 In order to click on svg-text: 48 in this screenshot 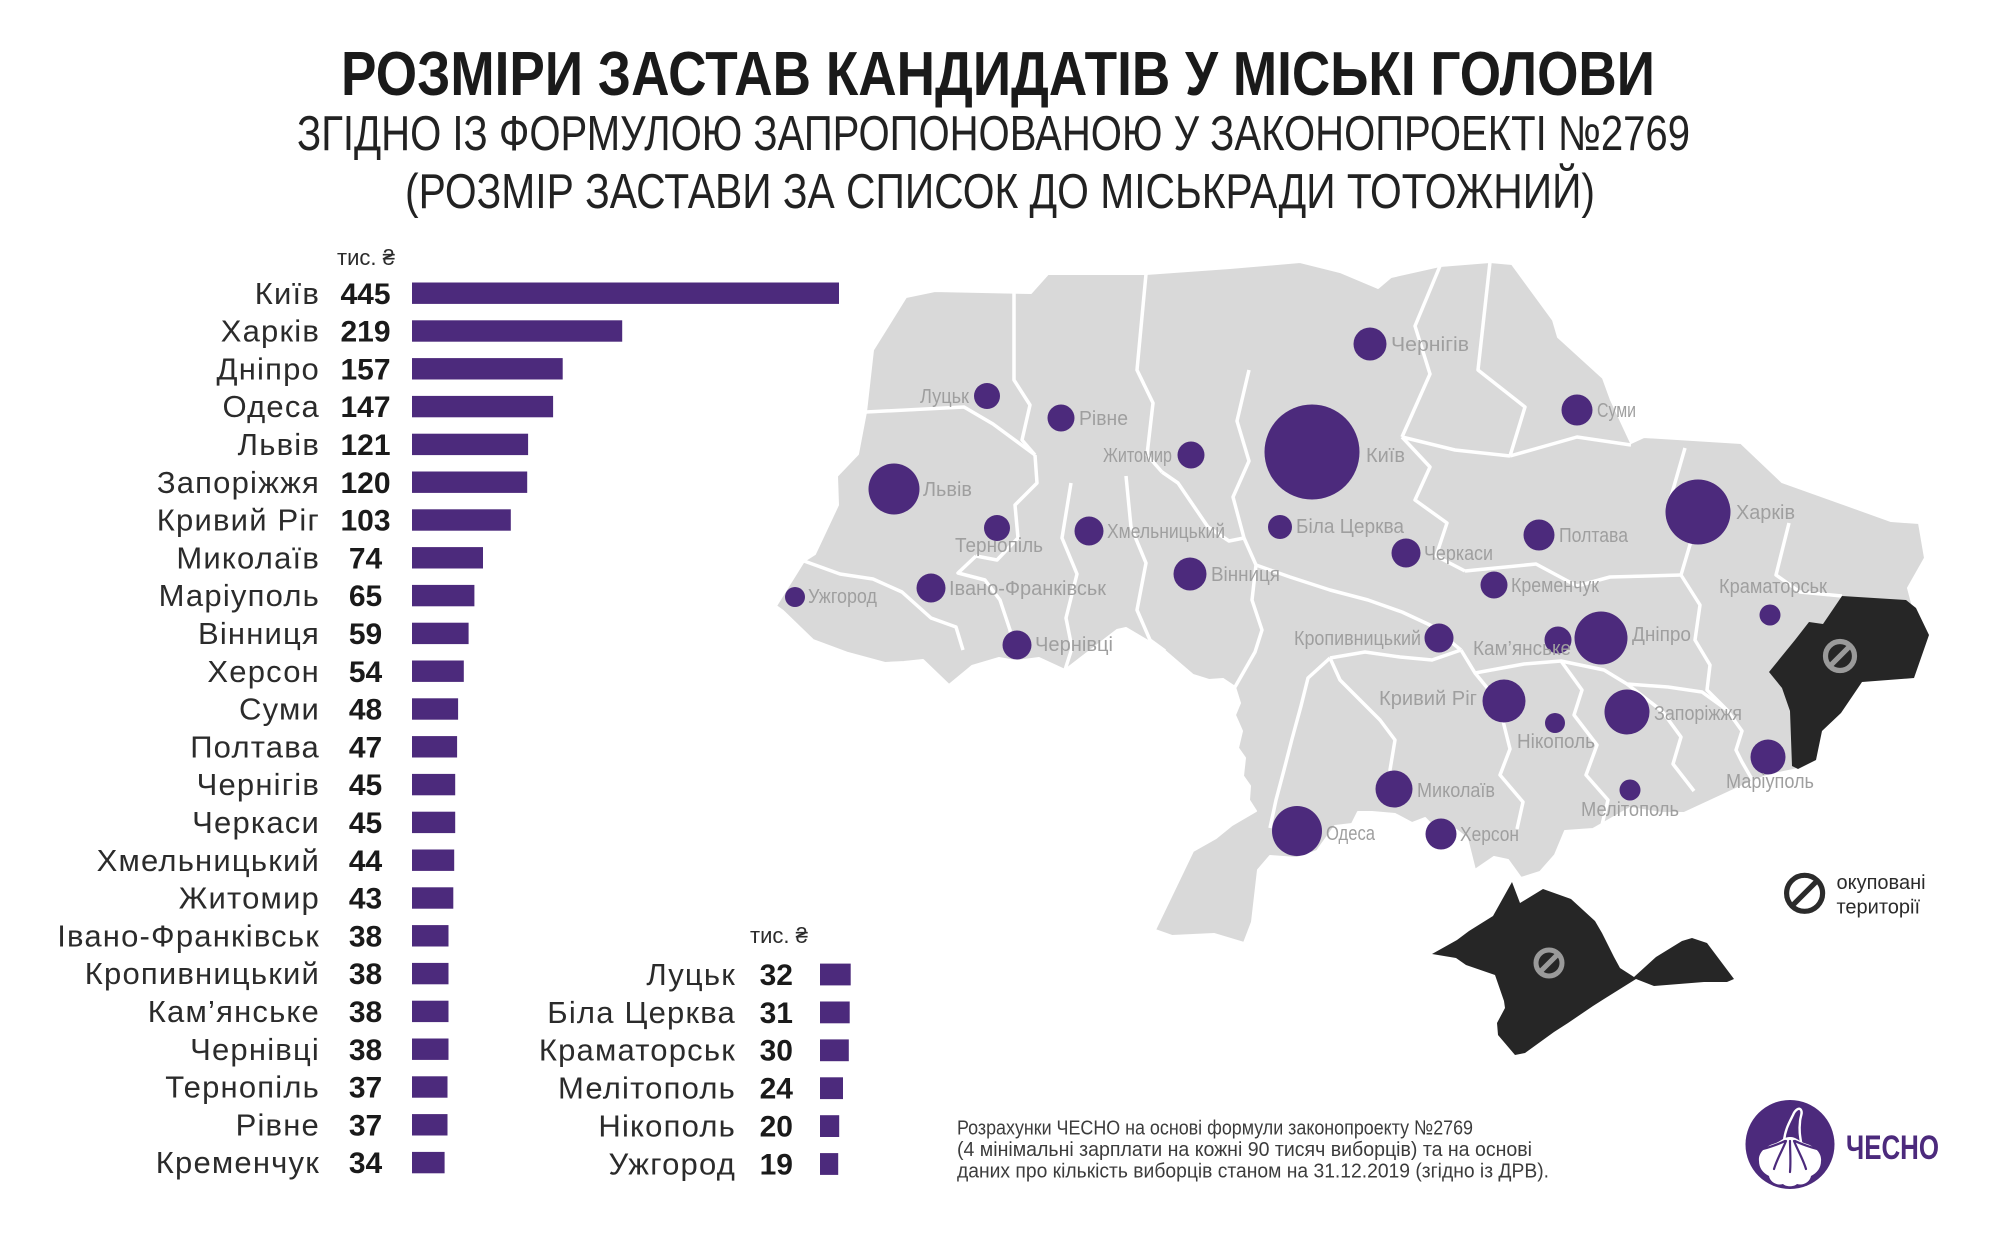, I will do `click(365, 710)`.